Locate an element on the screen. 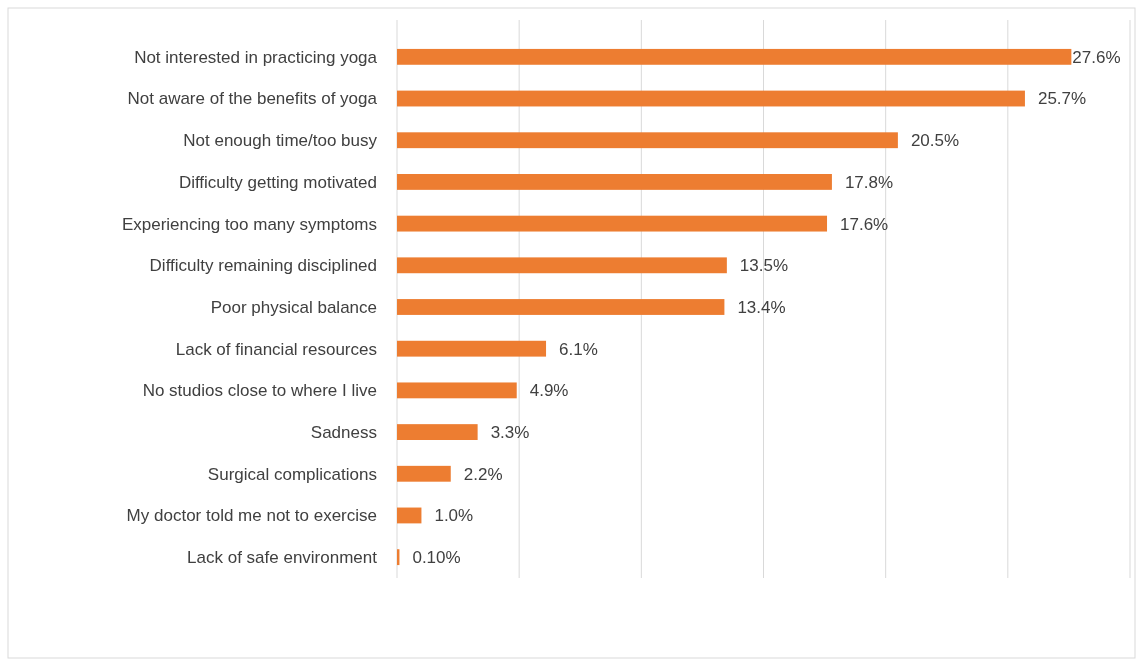 The height and width of the screenshot is (659, 1136). y-tick-label: Sadness is located at coordinates (343, 433).